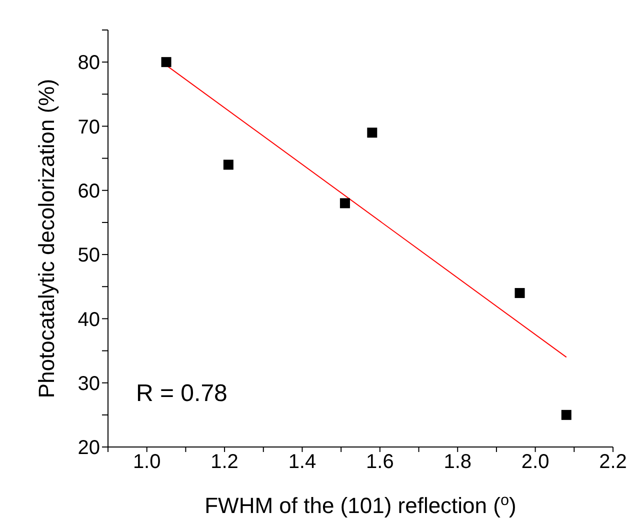 This screenshot has width=641, height=529. Describe the element at coordinates (89, 127) in the screenshot. I see `y-tick-label: 70` at that location.